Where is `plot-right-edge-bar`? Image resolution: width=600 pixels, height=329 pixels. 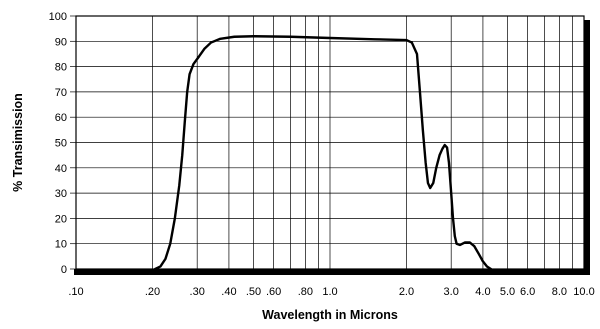 plot-right-edge-bar is located at coordinates (587, 147).